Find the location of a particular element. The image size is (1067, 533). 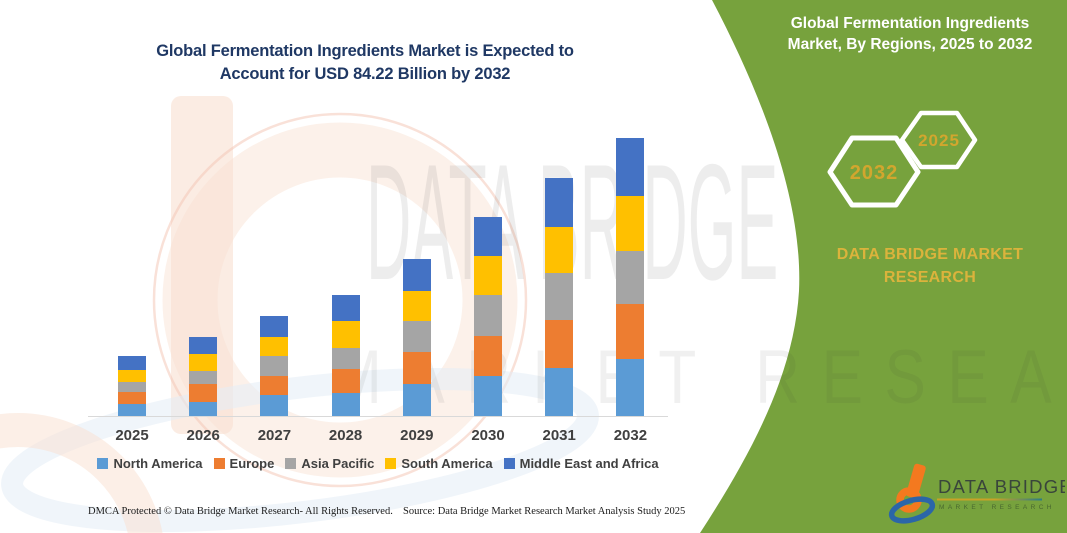

legend-label-europe: Europe is located at coordinates (252, 463).